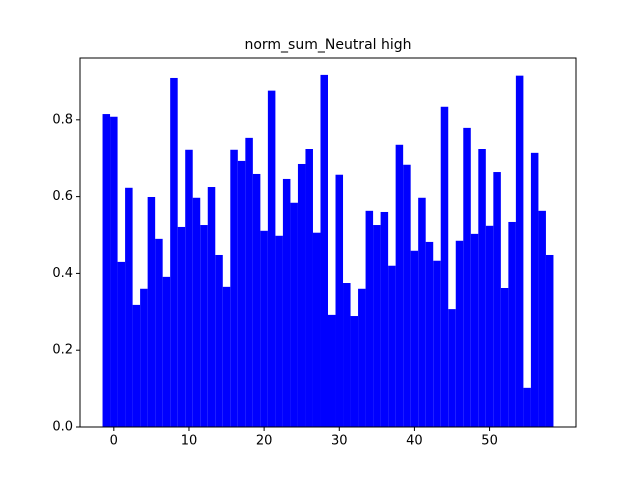 The height and width of the screenshot is (480, 640). Describe the element at coordinates (62, 350) in the screenshot. I see `y-tick-label: 0.2` at that location.